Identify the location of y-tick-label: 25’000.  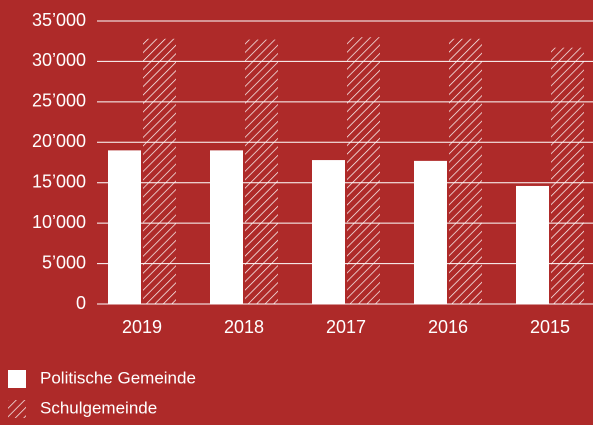
(59, 101).